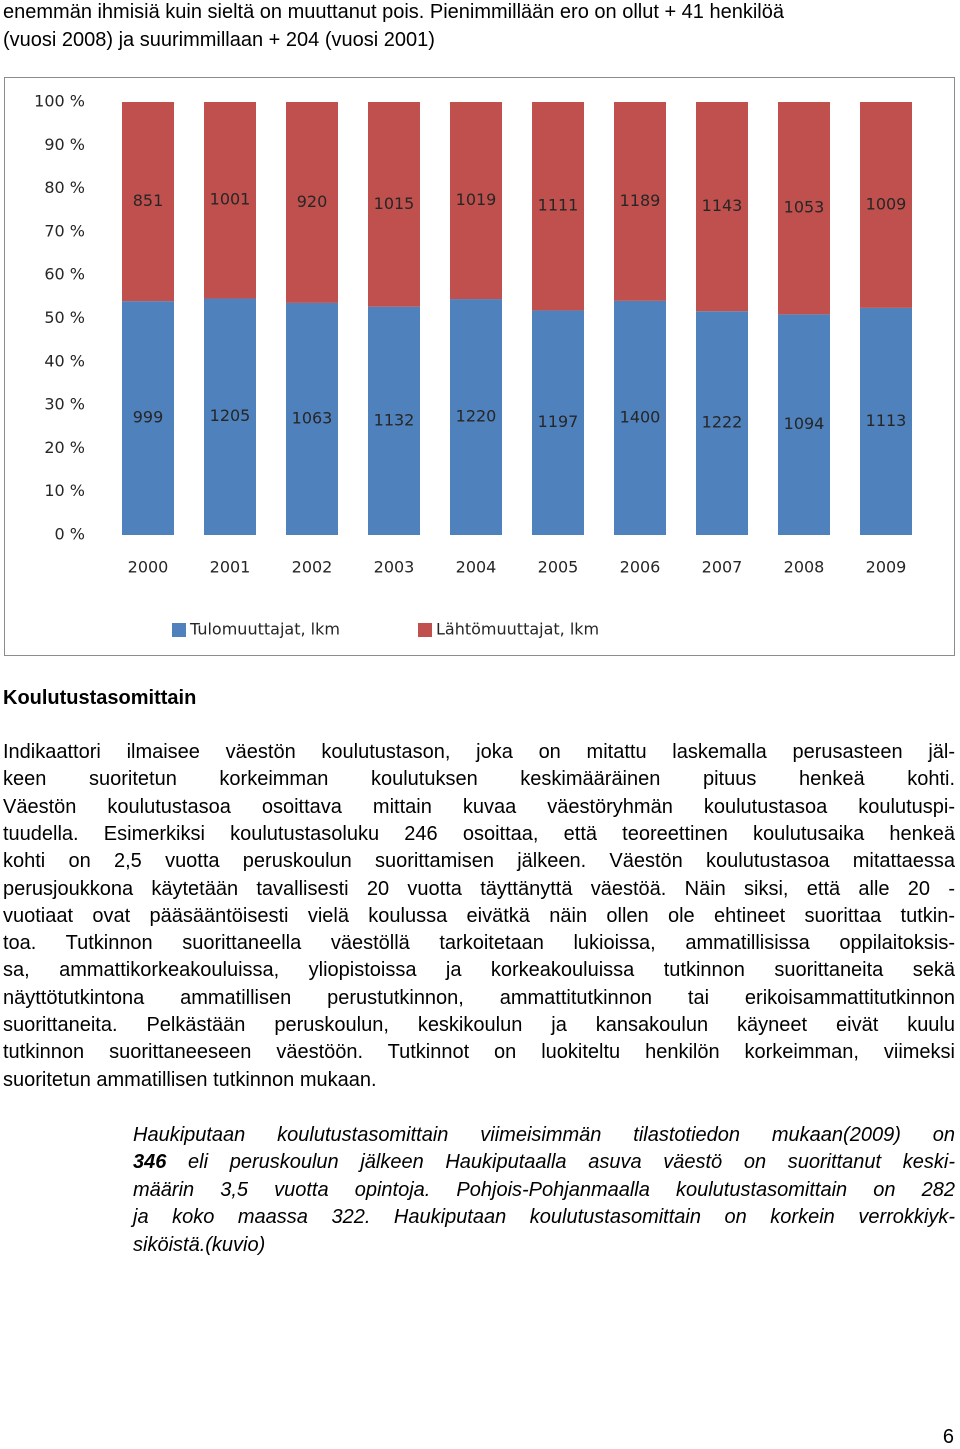 The height and width of the screenshot is (1449, 960). What do you see at coordinates (722, 567) in the screenshot?
I see `x-tick-label: 2007` at bounding box center [722, 567].